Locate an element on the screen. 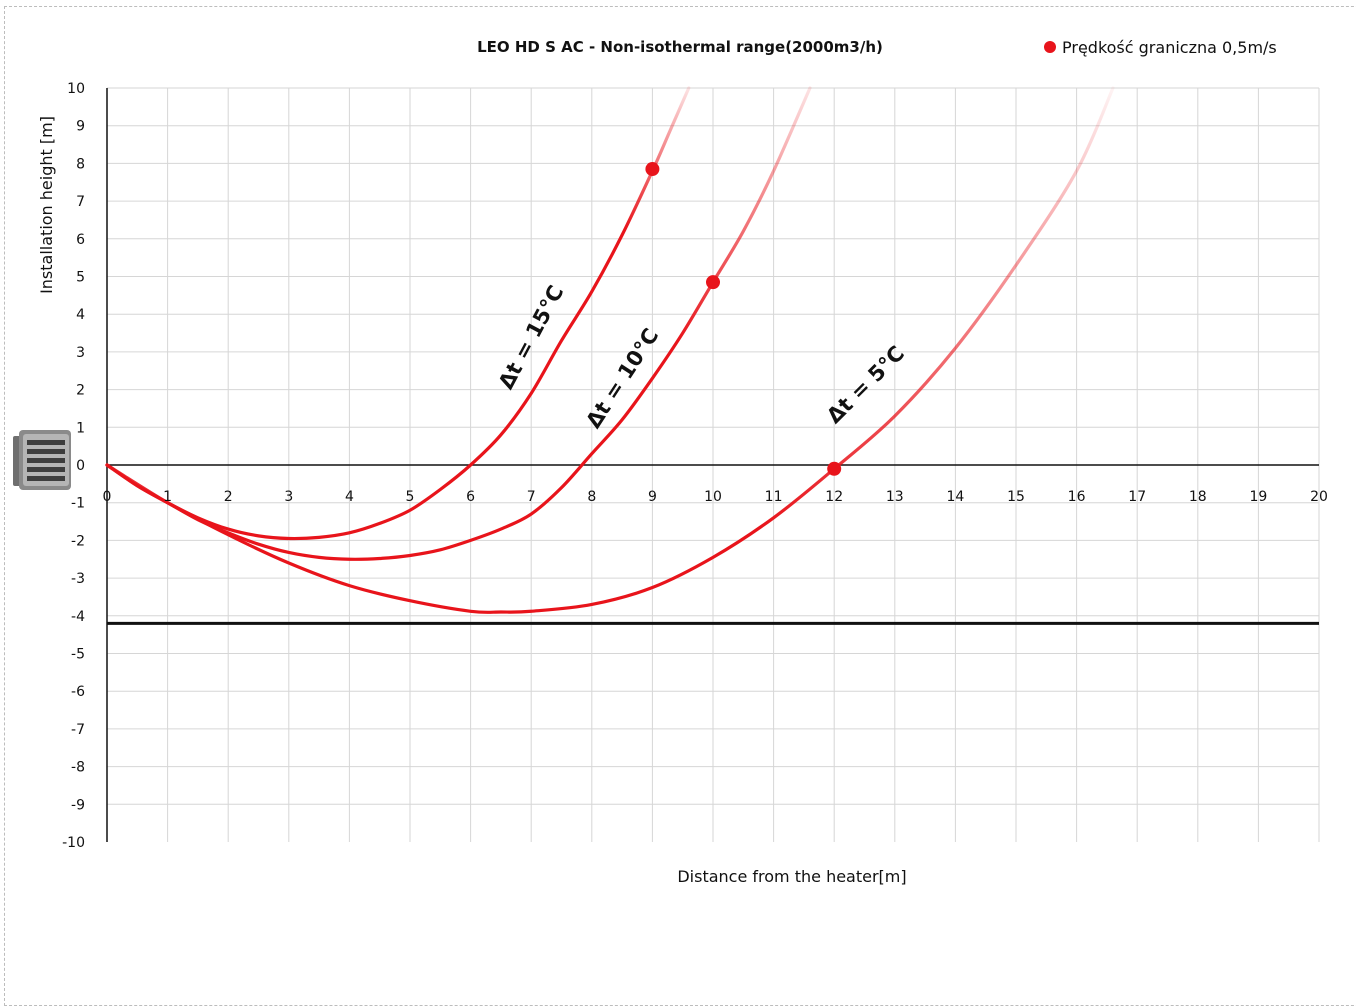  y-tick-label: 3 is located at coordinates (80, 353).